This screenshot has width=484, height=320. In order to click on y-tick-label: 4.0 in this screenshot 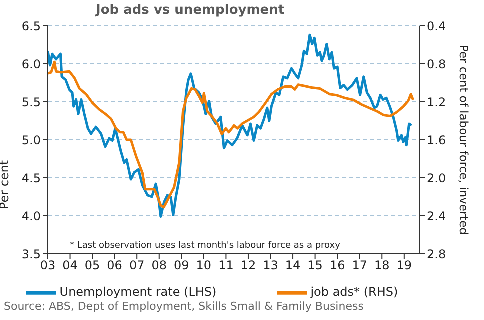, I will do `click(31, 216)`.